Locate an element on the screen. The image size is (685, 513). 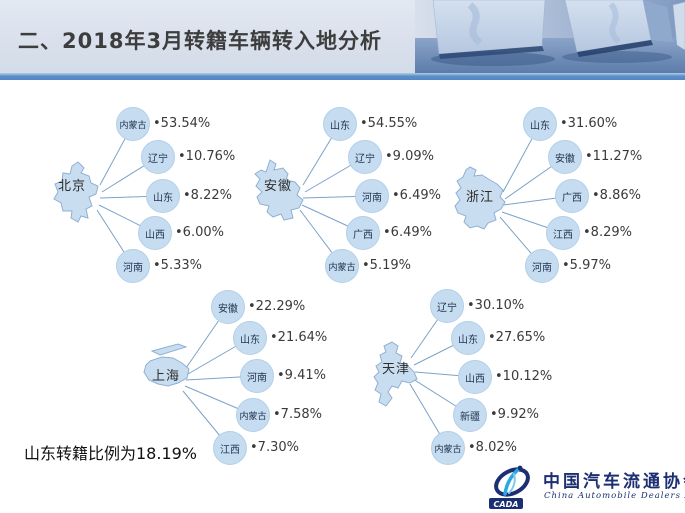
source-pct: •11.27% is located at coordinates (614, 156).